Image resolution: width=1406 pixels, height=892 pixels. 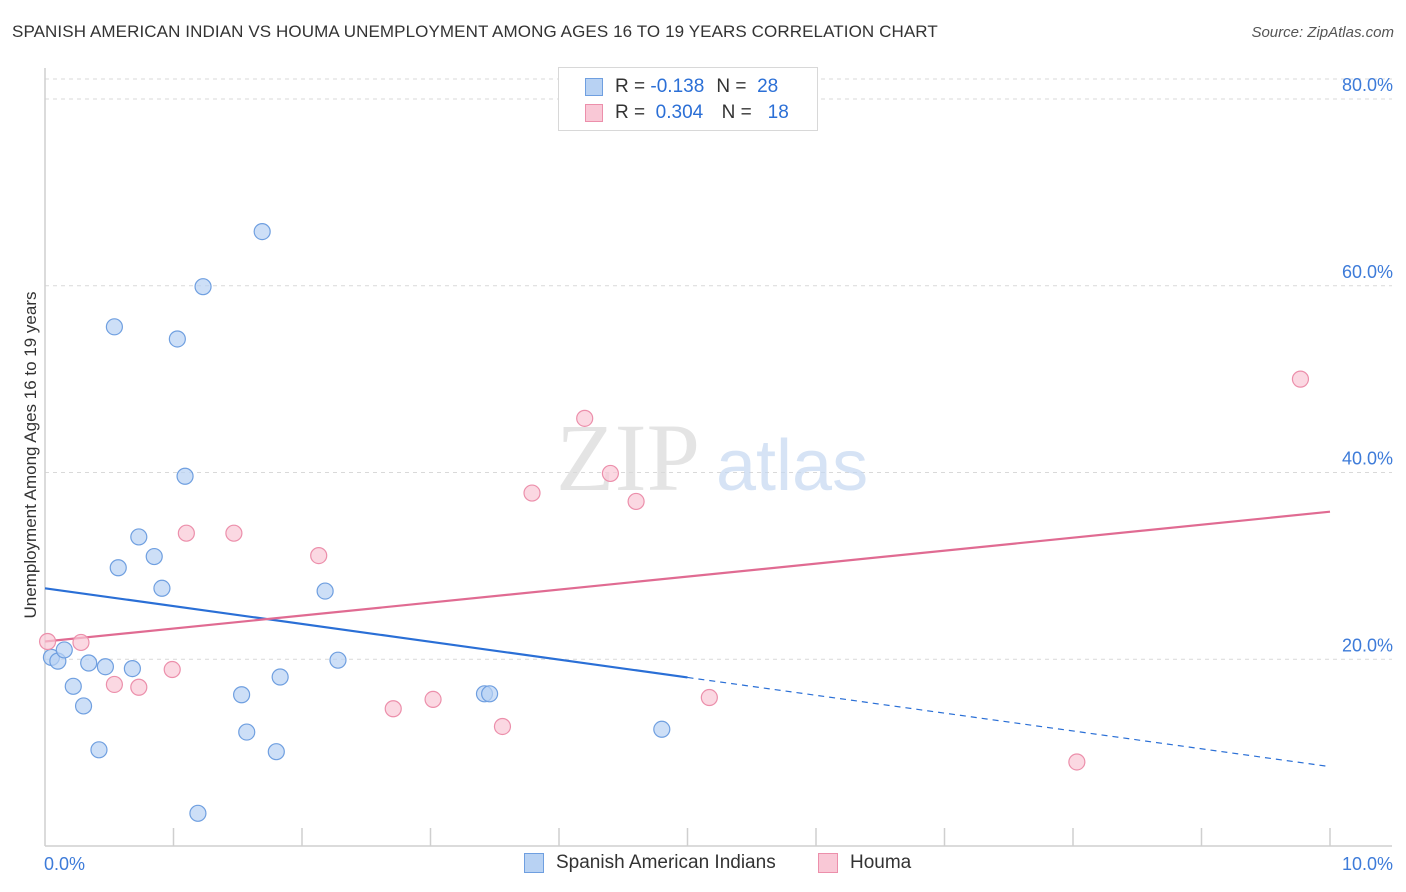 What do you see at coordinates (792, 466) in the screenshot?
I see `watermark-atlas: atlas` at bounding box center [792, 466].